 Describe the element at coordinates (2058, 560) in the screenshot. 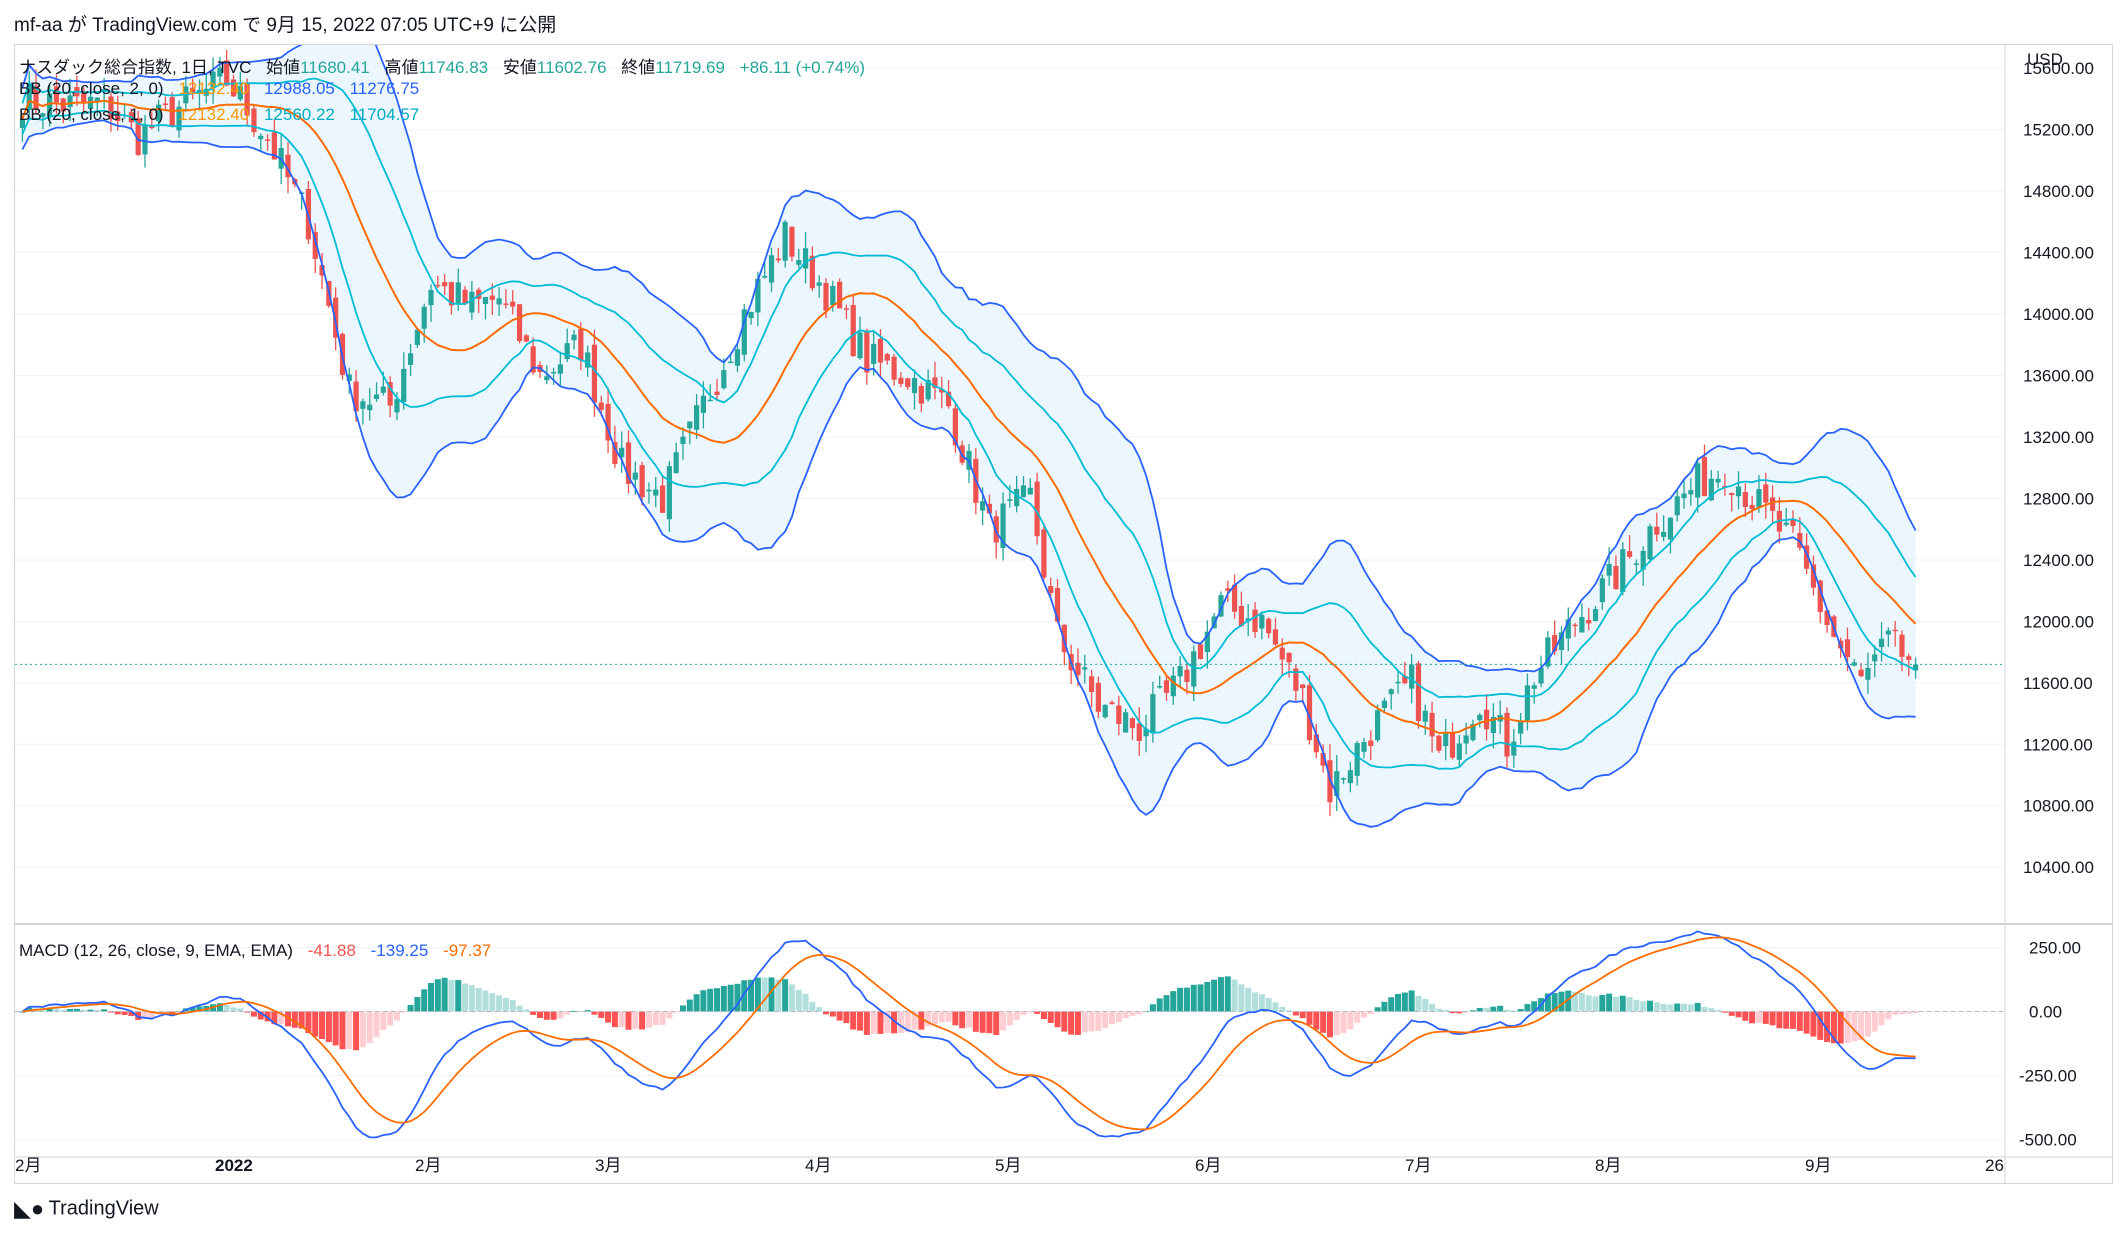

I see `price-axis-tick: 12400.00` at that location.